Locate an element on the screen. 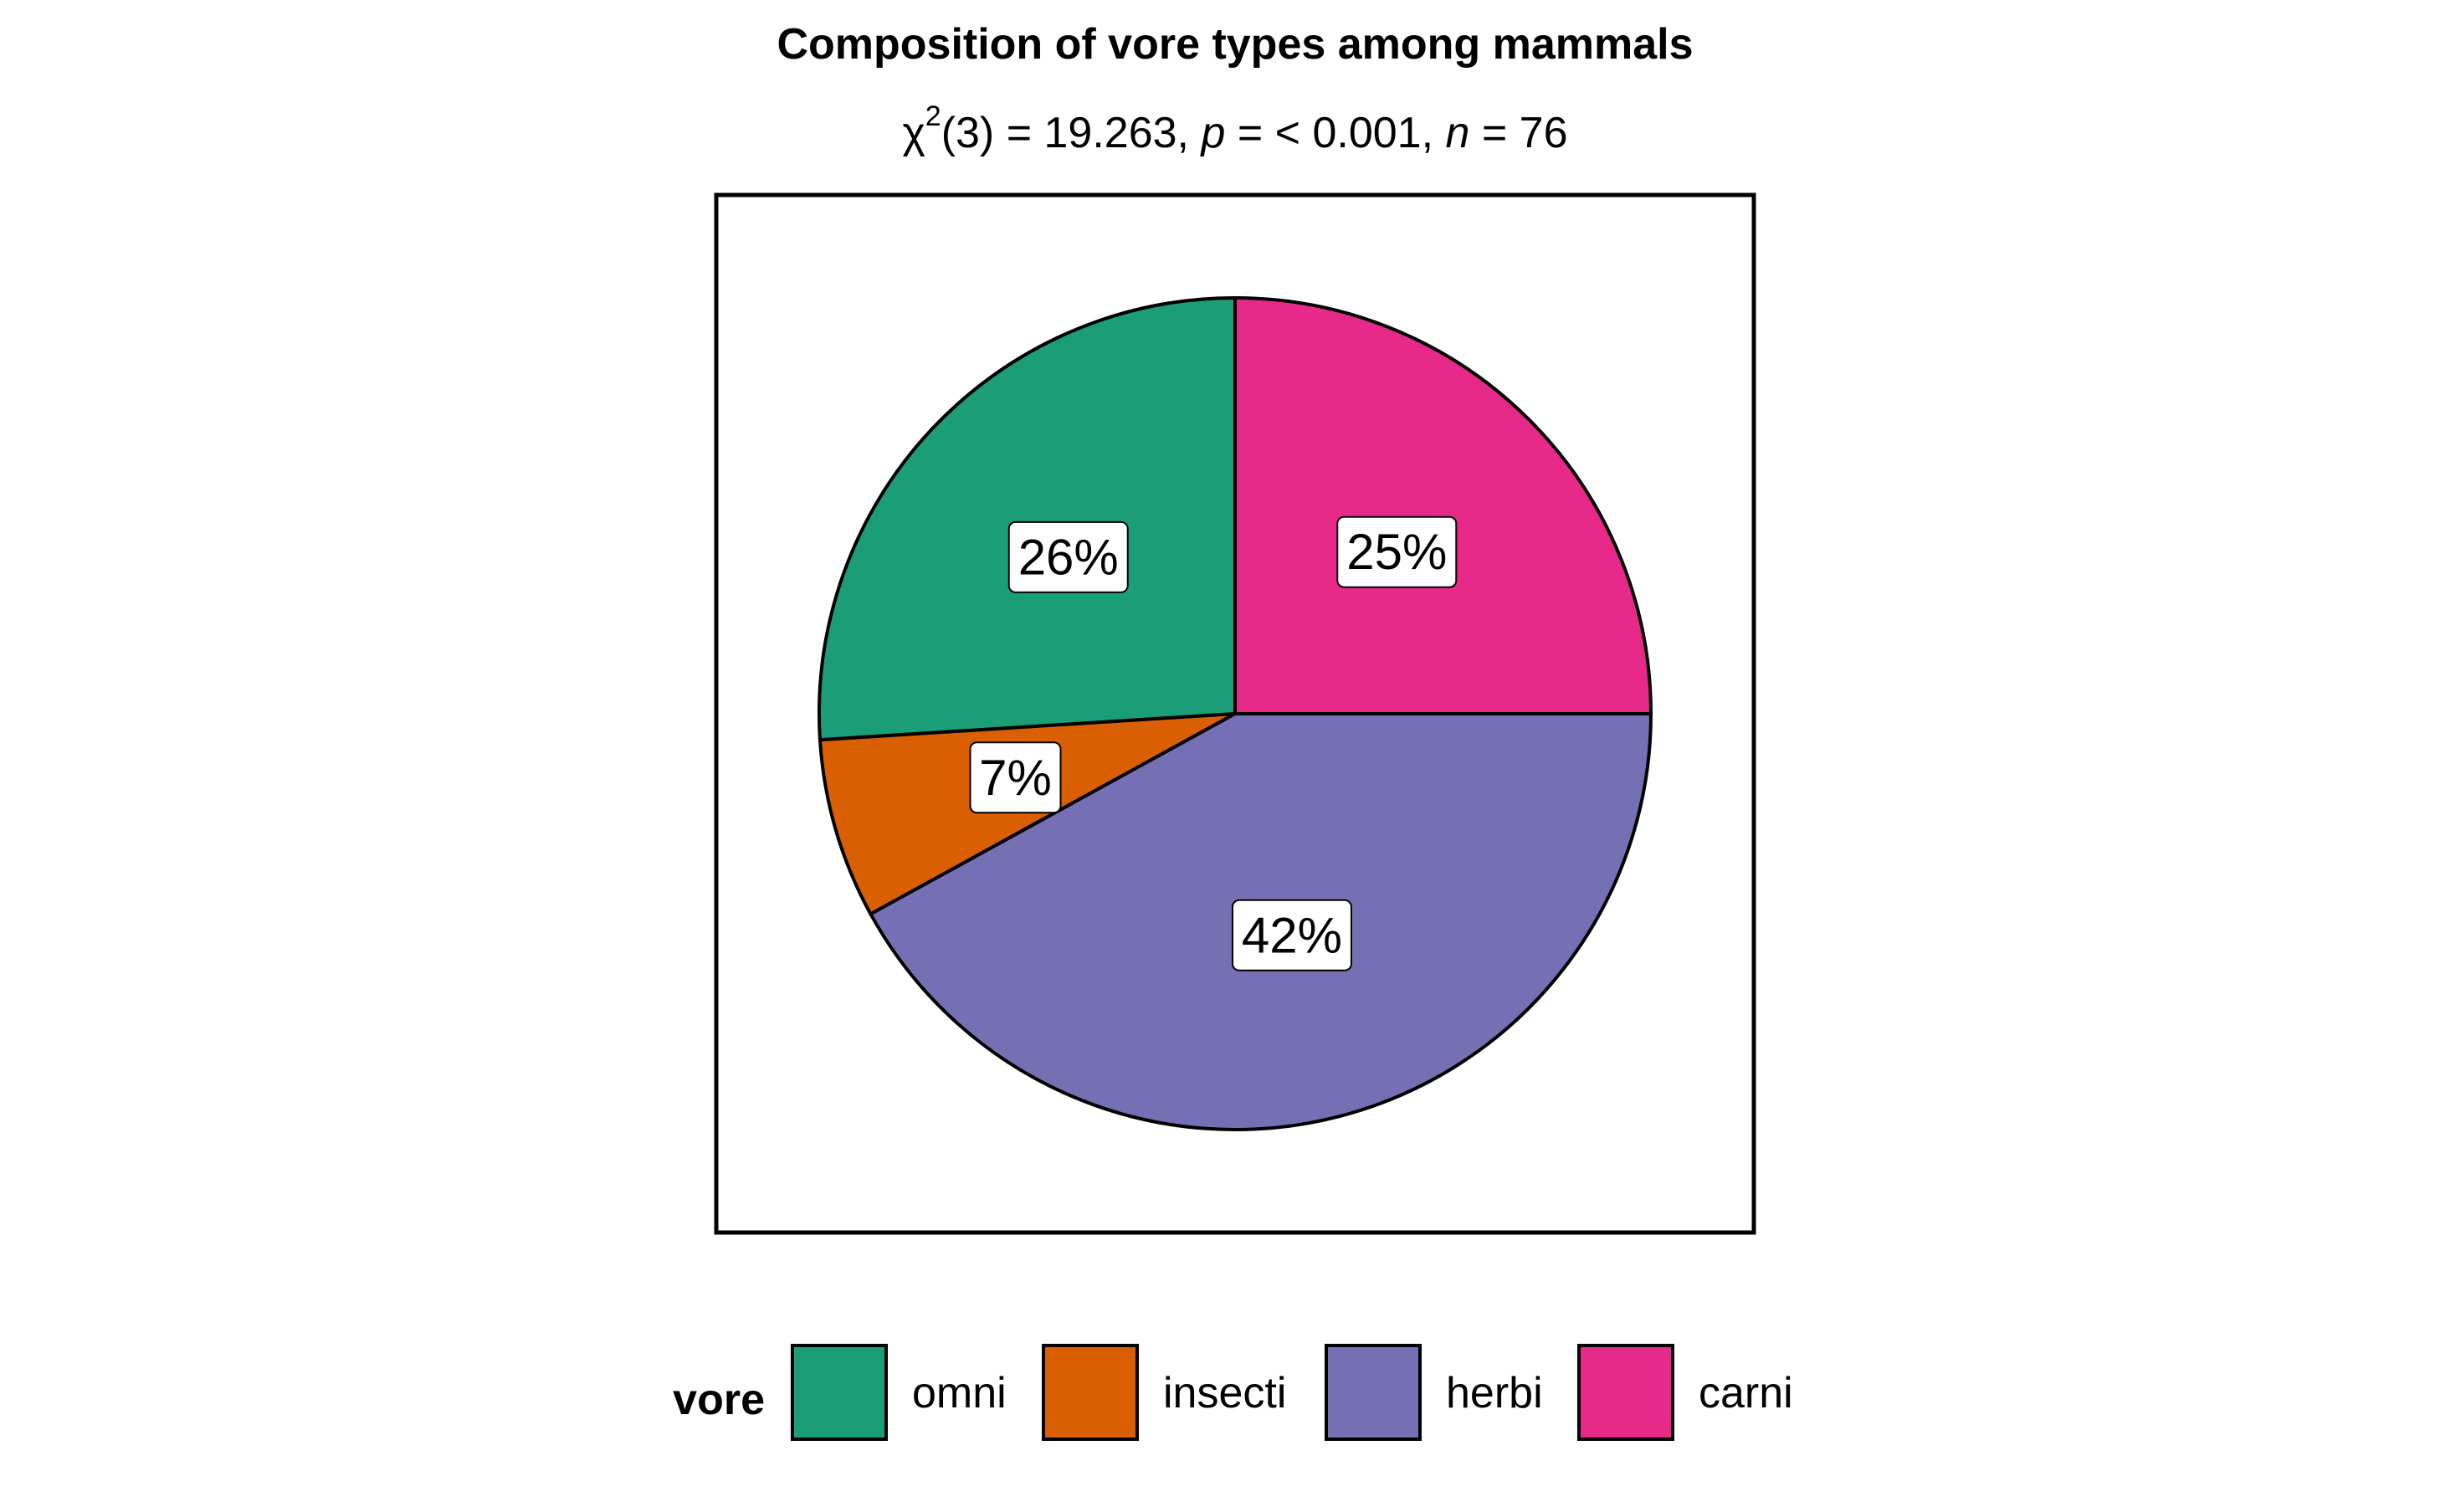 The height and width of the screenshot is (1512, 2440). legend-items: omni insecti herbi carni is located at coordinates (1292, 1392).